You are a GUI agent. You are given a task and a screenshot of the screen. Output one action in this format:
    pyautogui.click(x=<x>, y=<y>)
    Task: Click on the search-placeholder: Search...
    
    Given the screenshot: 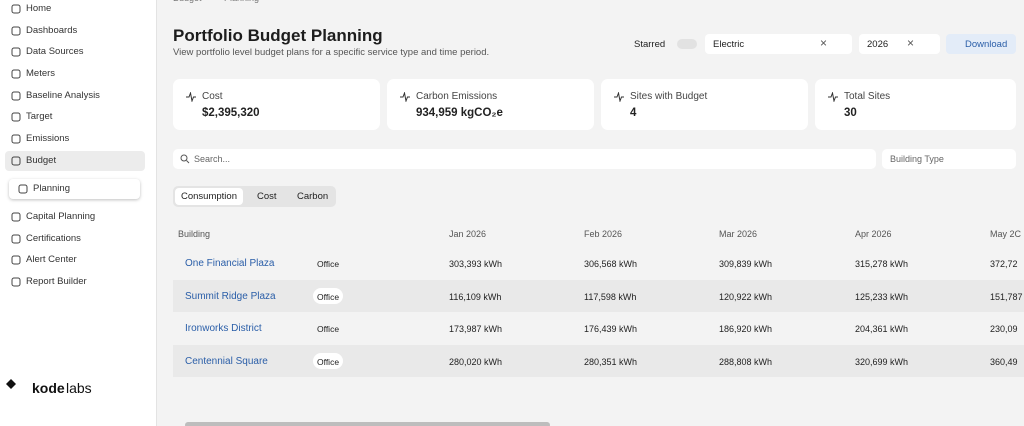 What is the action you would take?
    pyautogui.click(x=212, y=159)
    